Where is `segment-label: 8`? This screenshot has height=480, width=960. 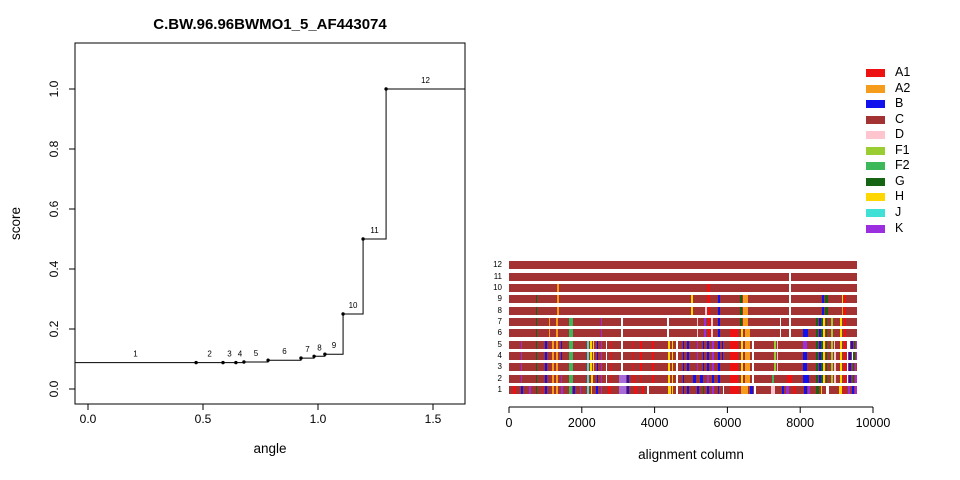 segment-label: 8 is located at coordinates (319, 347).